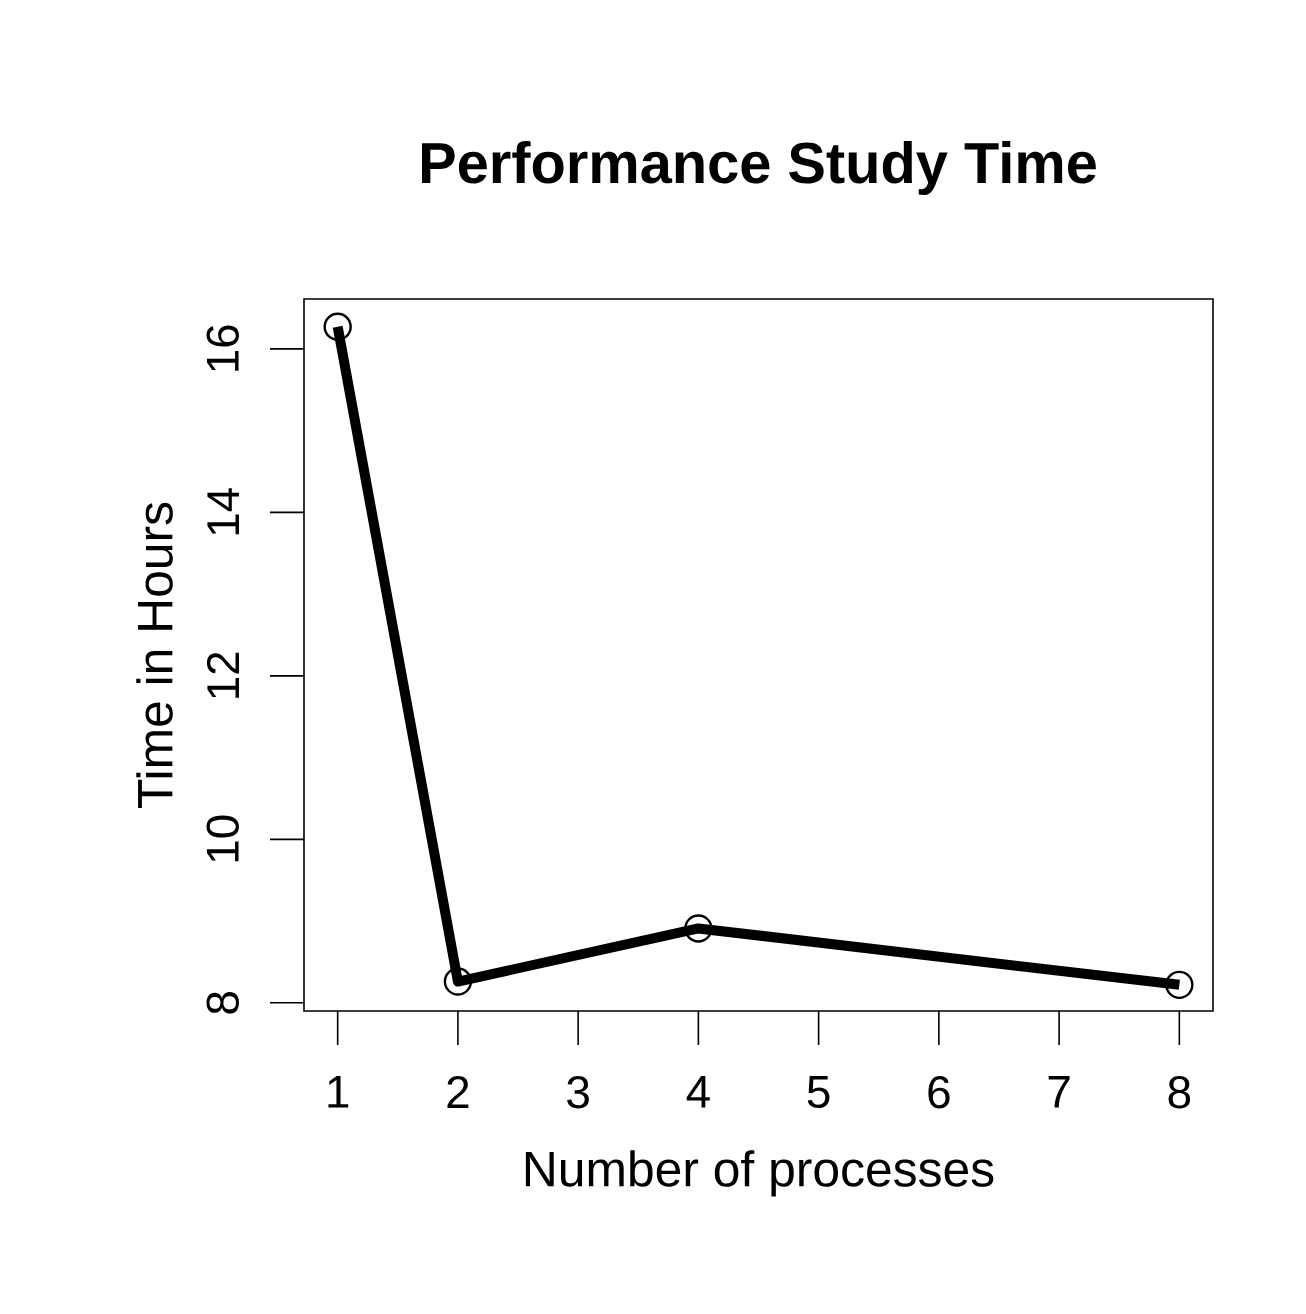 The image size is (1306, 1314). I want to click on x-tick-label: 1, so click(338, 1092).